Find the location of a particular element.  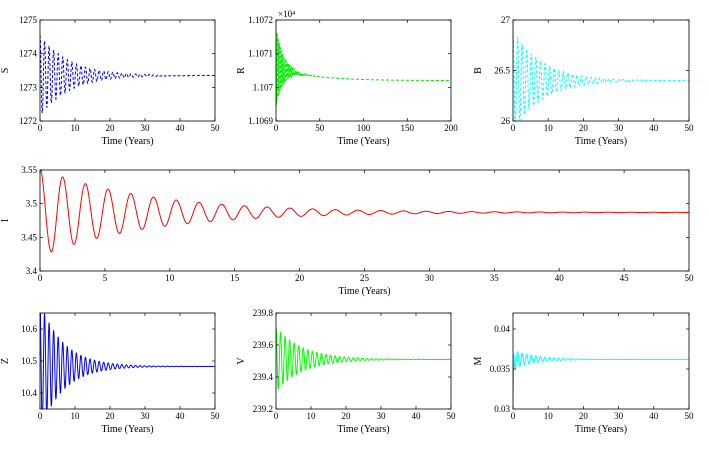

y-tick-label-I: 3.5 is located at coordinates (32, 204).